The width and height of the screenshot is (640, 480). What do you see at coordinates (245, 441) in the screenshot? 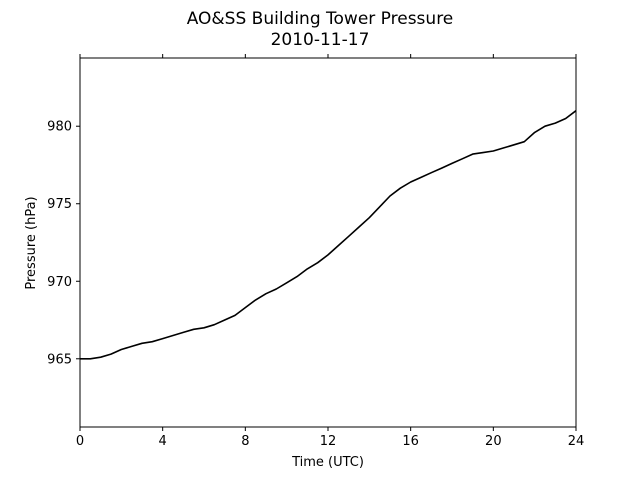
I see `x-tick-label: 8` at bounding box center [245, 441].